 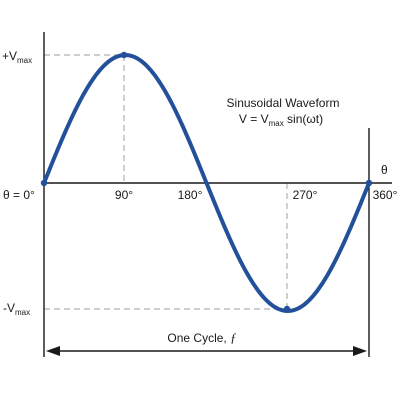 What do you see at coordinates (53, 351) in the screenshot?
I see `arrowhead-left-icon` at bounding box center [53, 351].